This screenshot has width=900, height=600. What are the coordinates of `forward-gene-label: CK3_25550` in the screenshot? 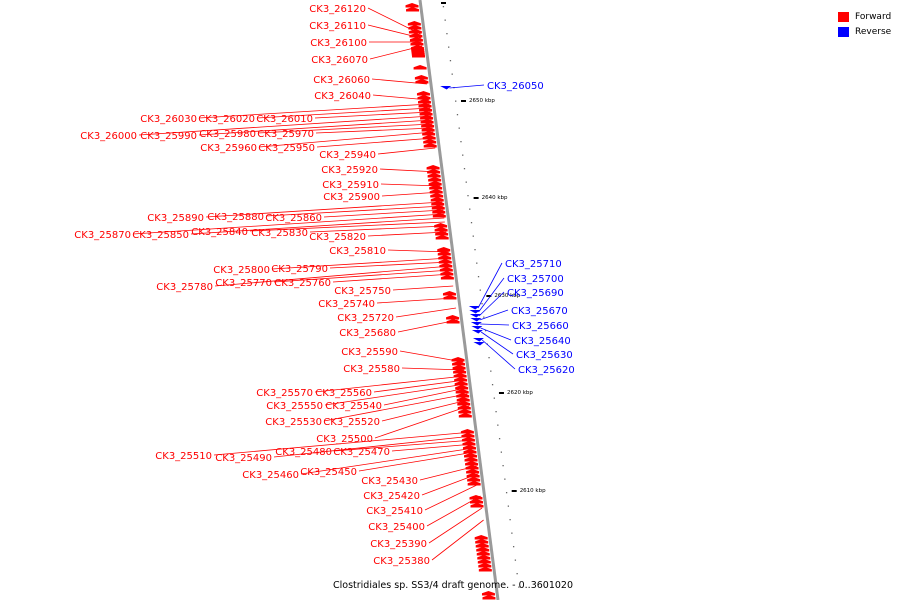 It's located at (294, 406).